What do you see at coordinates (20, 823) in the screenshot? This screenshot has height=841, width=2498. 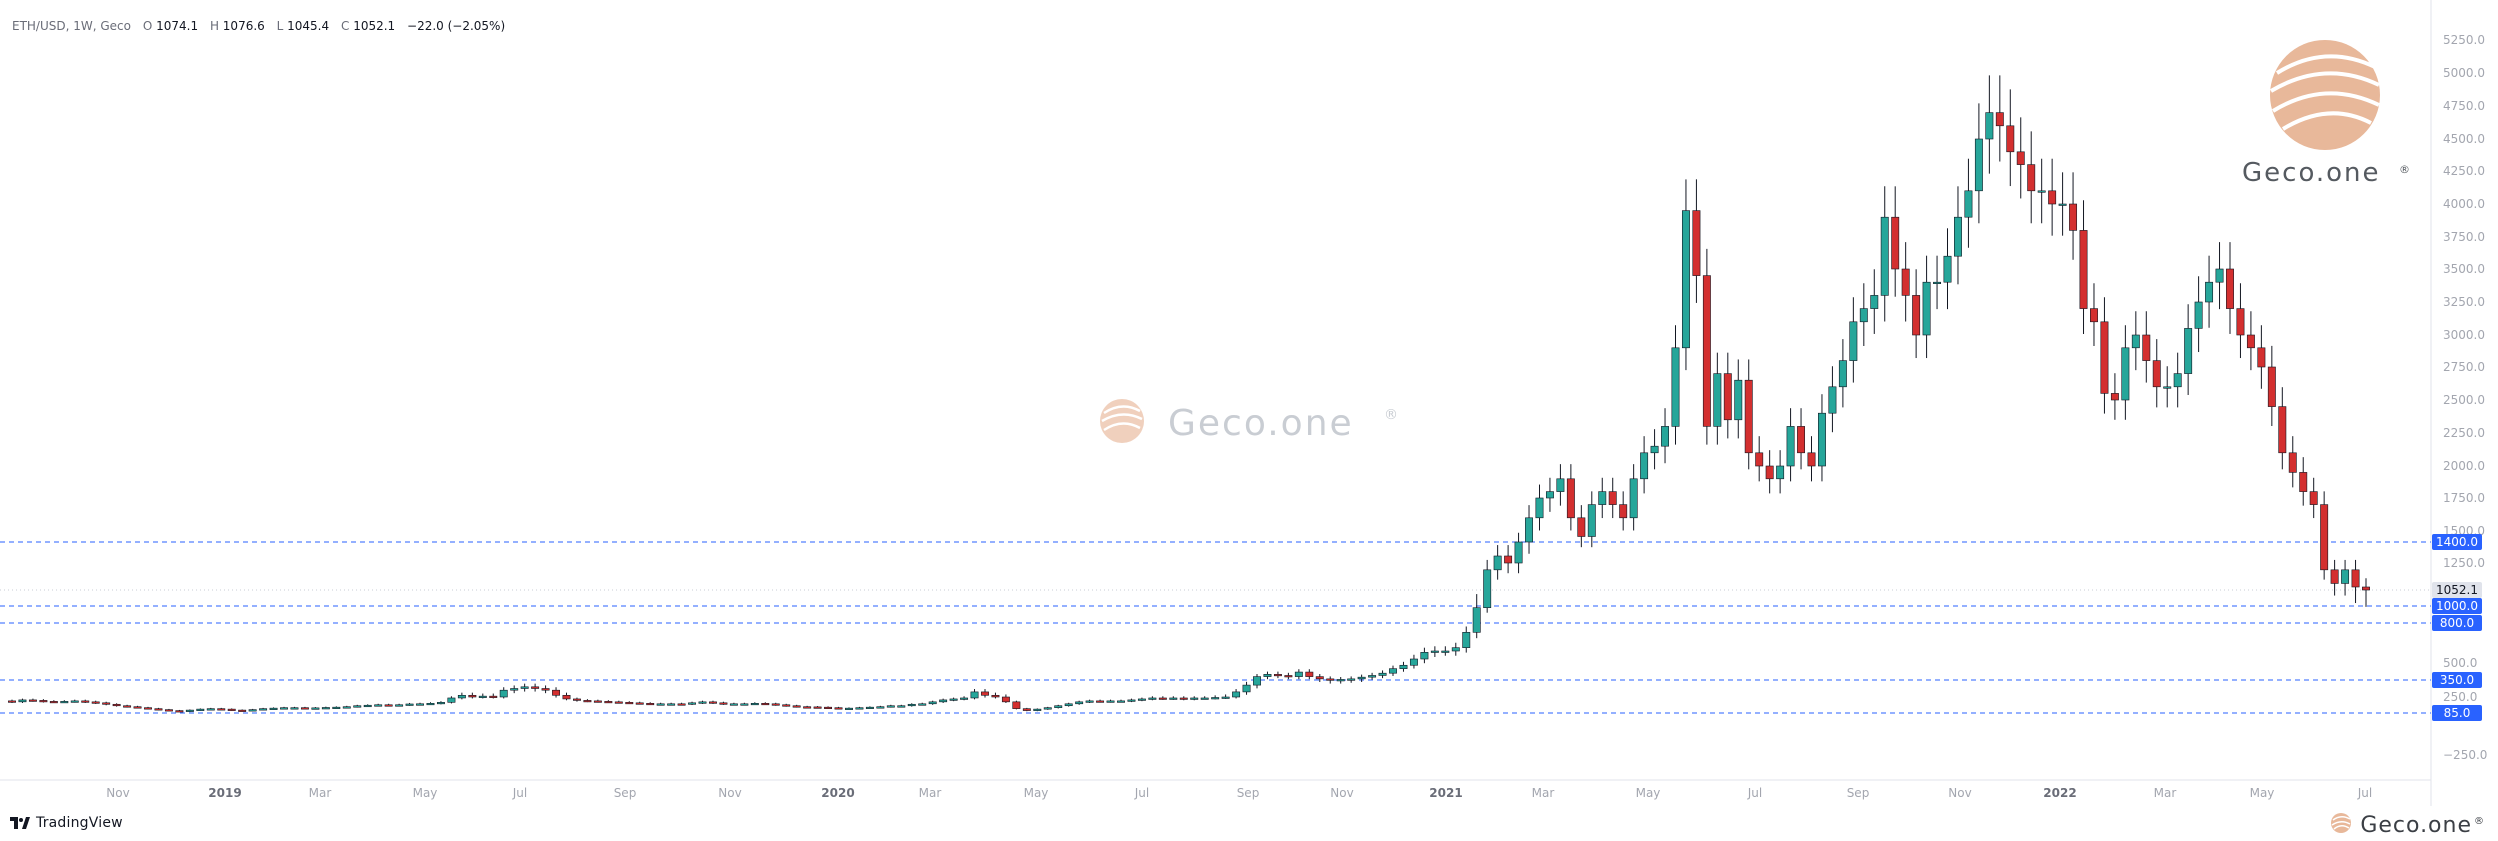 I see `tradingview-icon` at bounding box center [20, 823].